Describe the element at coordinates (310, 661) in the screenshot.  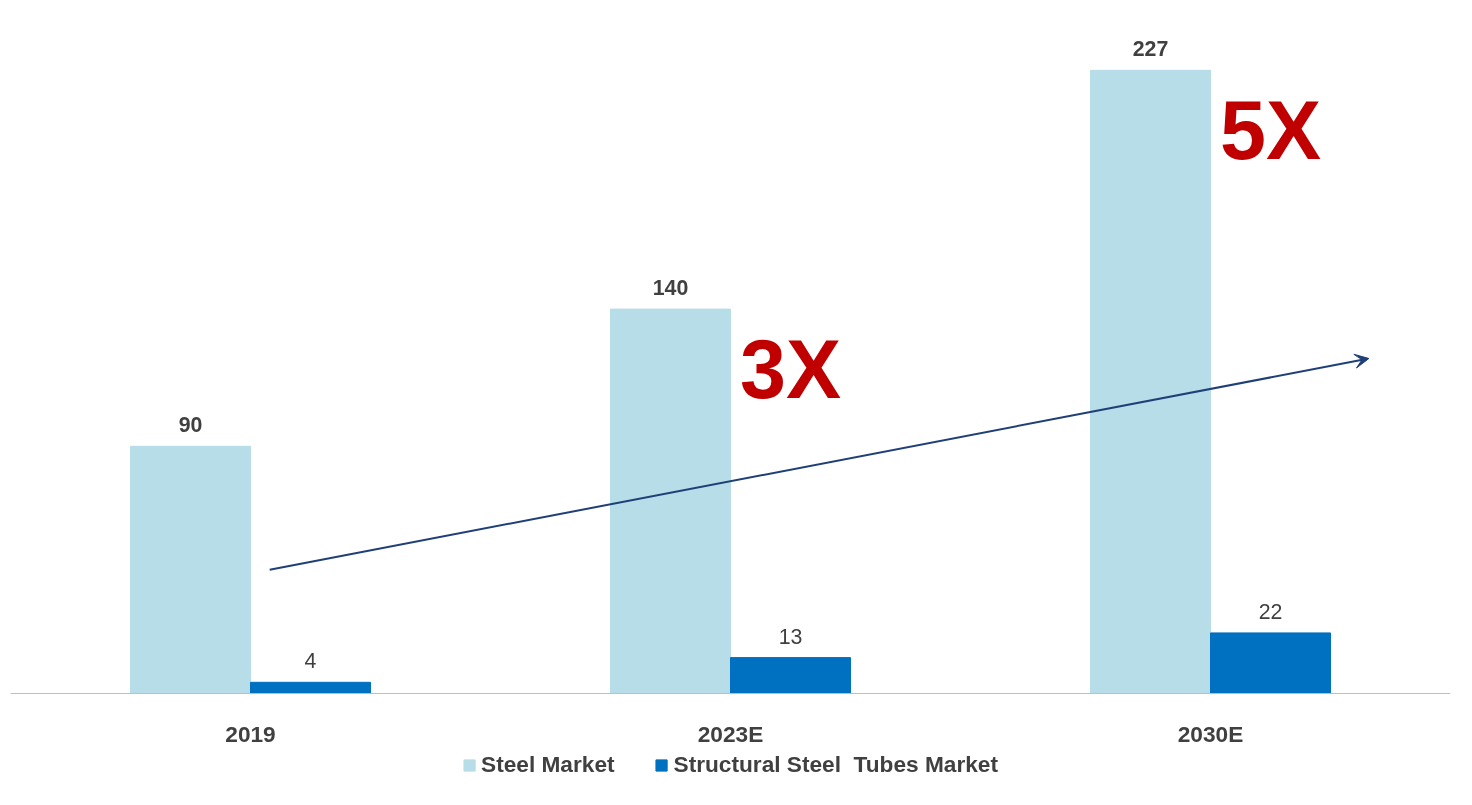
I see `data-label: 4` at that location.